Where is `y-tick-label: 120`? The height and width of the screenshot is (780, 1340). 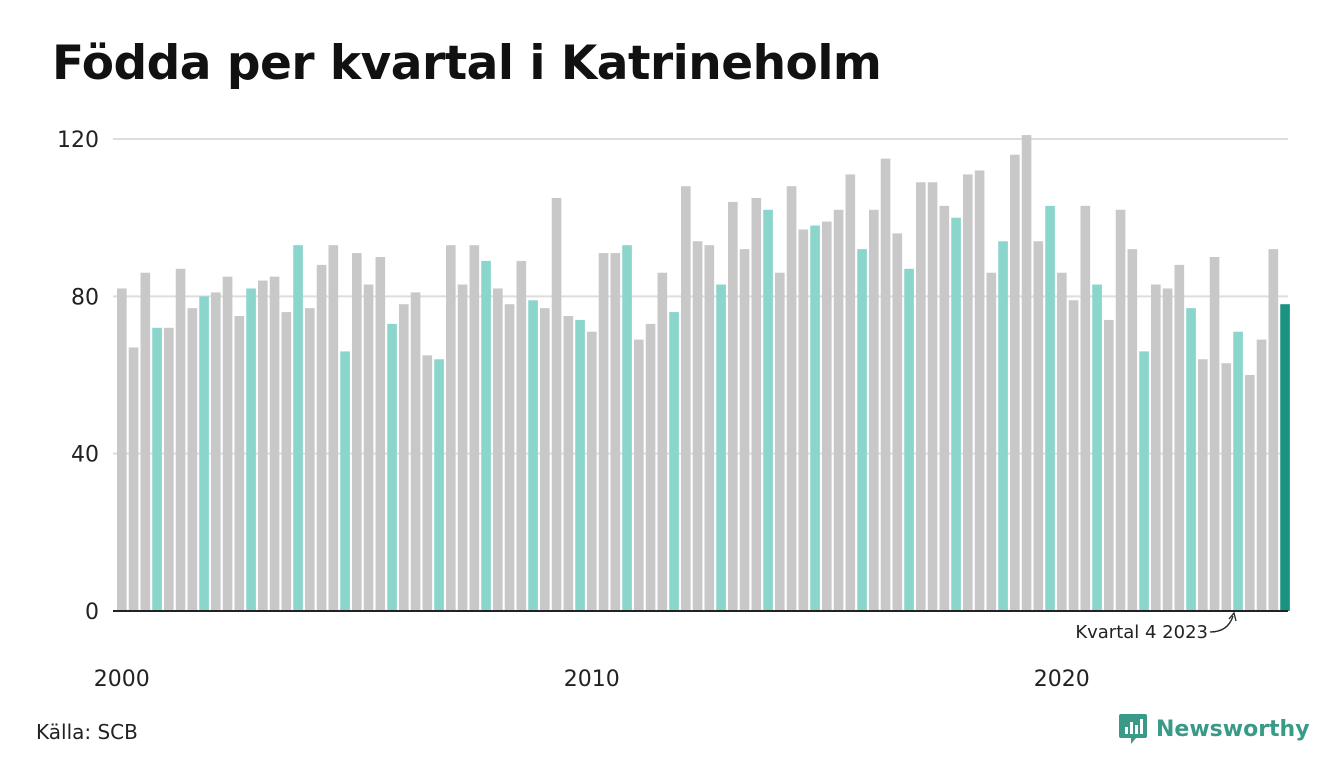 y-tick-label: 120 is located at coordinates (78, 140).